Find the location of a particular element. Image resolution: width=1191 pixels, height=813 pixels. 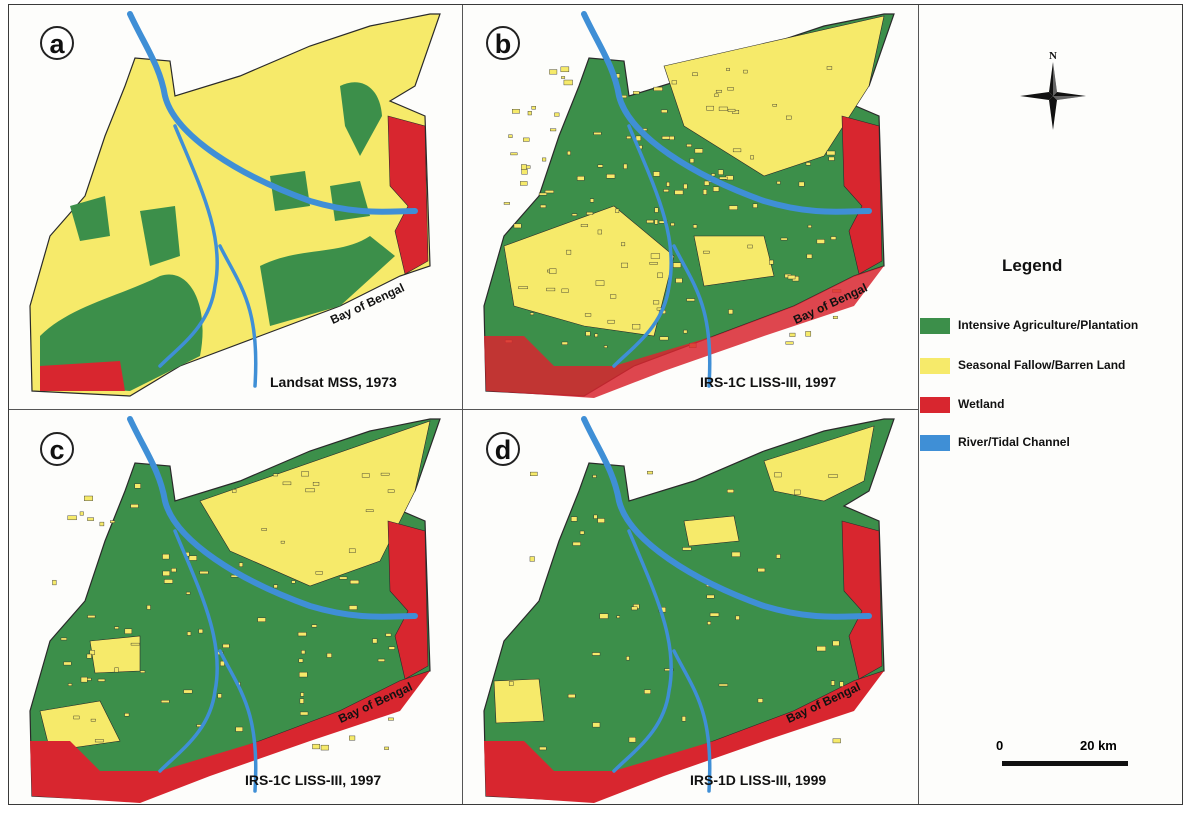

scale-bar-line is located at coordinates (1065, 763).